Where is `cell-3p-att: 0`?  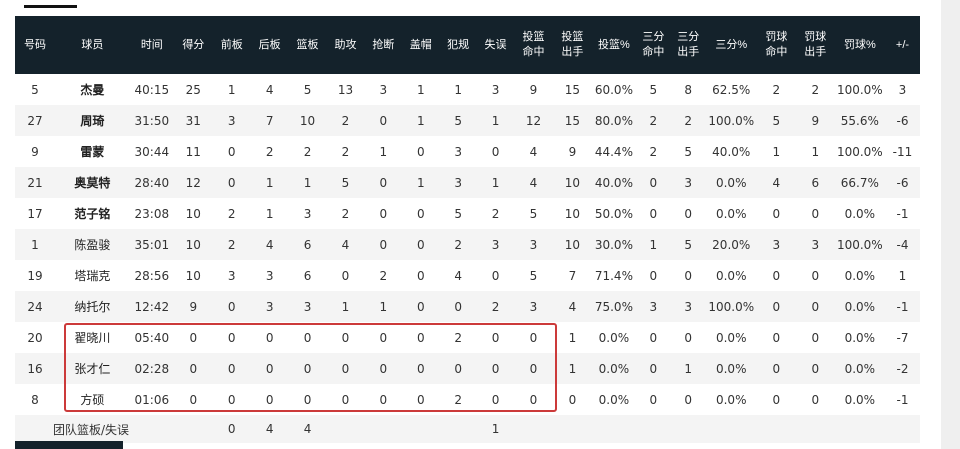 cell-3p-att: 0 is located at coordinates (688, 399).